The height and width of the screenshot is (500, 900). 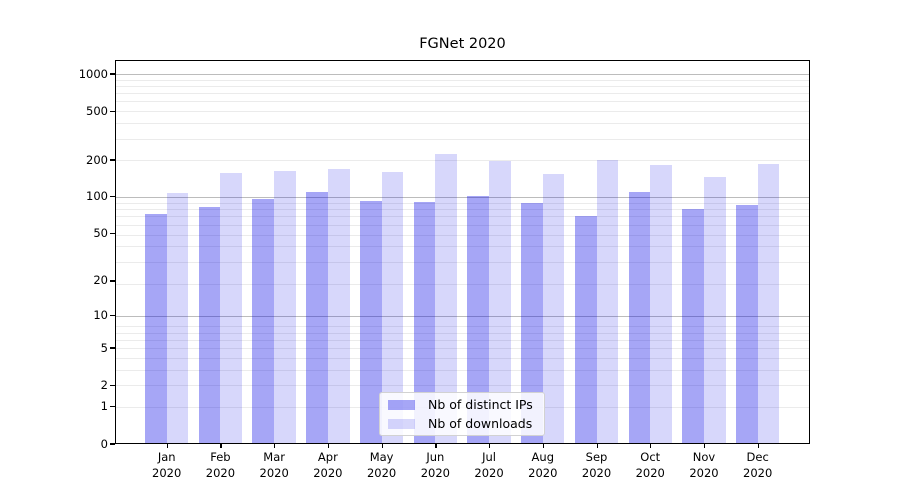 What do you see at coordinates (462, 414) in the screenshot?
I see `legend: Nb of distinct IPs Nb of downloads` at bounding box center [462, 414].